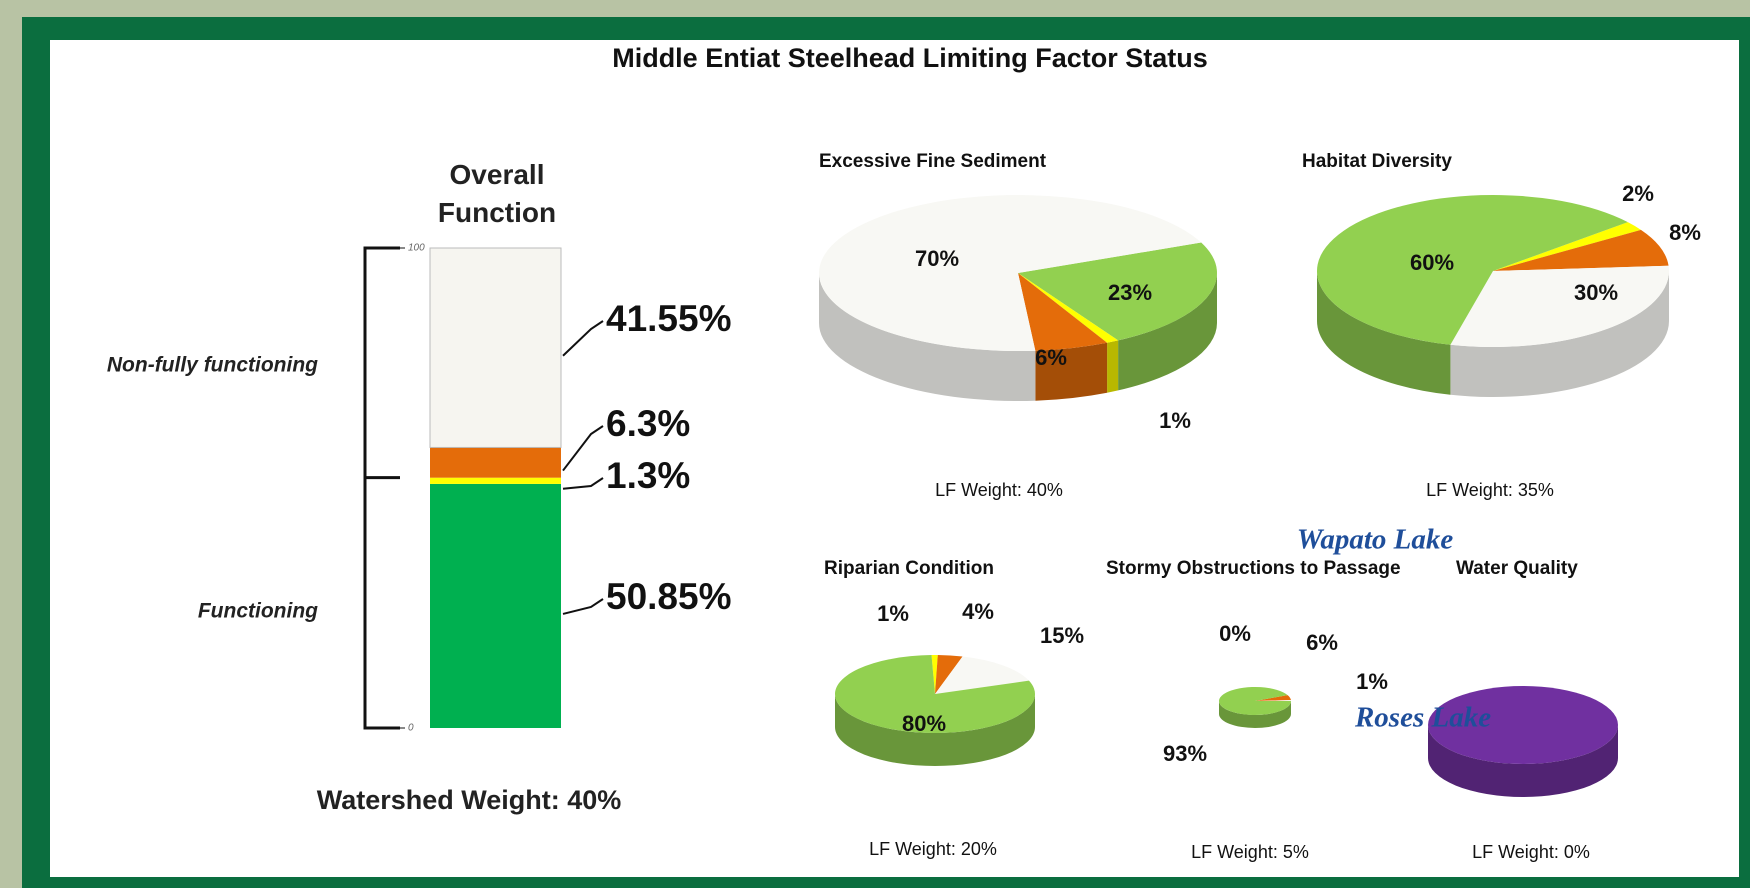  What do you see at coordinates (1235, 633) in the screenshot?
I see `value-label: 0%` at bounding box center [1235, 633].